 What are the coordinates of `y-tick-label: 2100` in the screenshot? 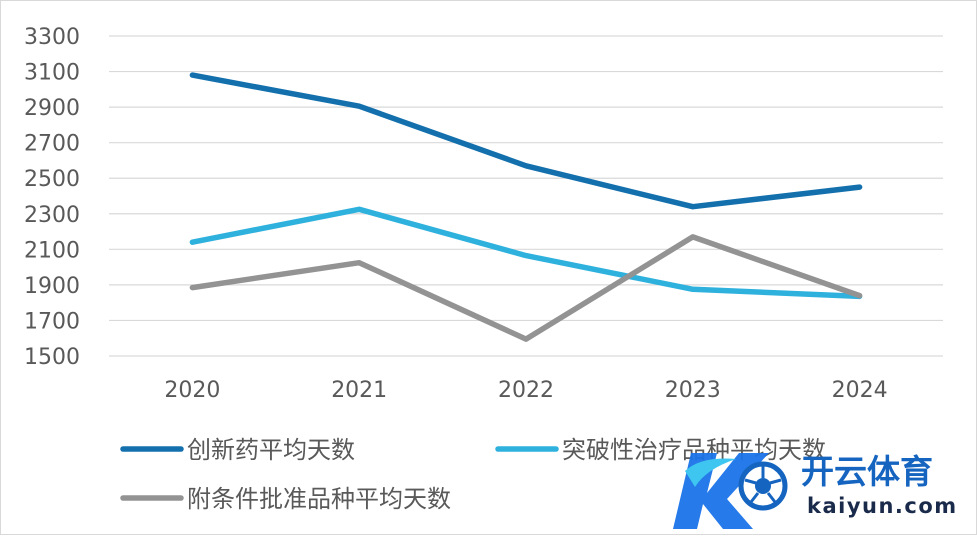 It's located at (52, 250).